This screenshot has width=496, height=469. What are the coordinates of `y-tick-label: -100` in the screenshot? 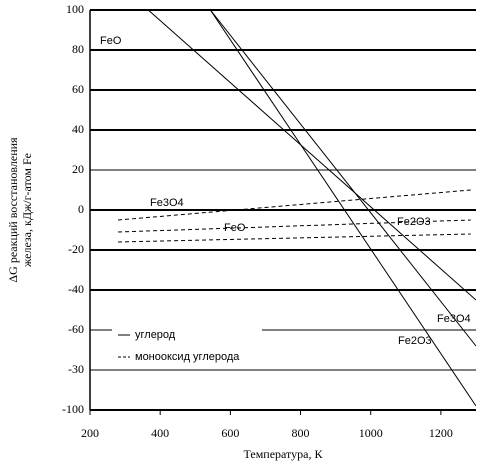 It's located at (73, 409).